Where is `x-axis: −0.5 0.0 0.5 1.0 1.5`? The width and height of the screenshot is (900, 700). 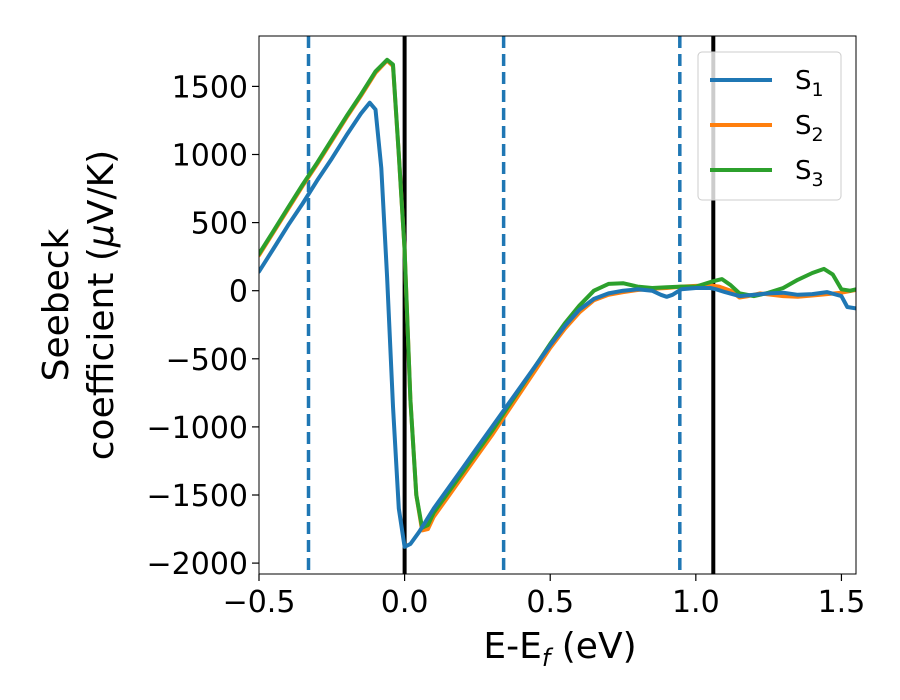
x-axis: −0.5 0.0 0.5 1.0 1.5 is located at coordinates (544, 597).